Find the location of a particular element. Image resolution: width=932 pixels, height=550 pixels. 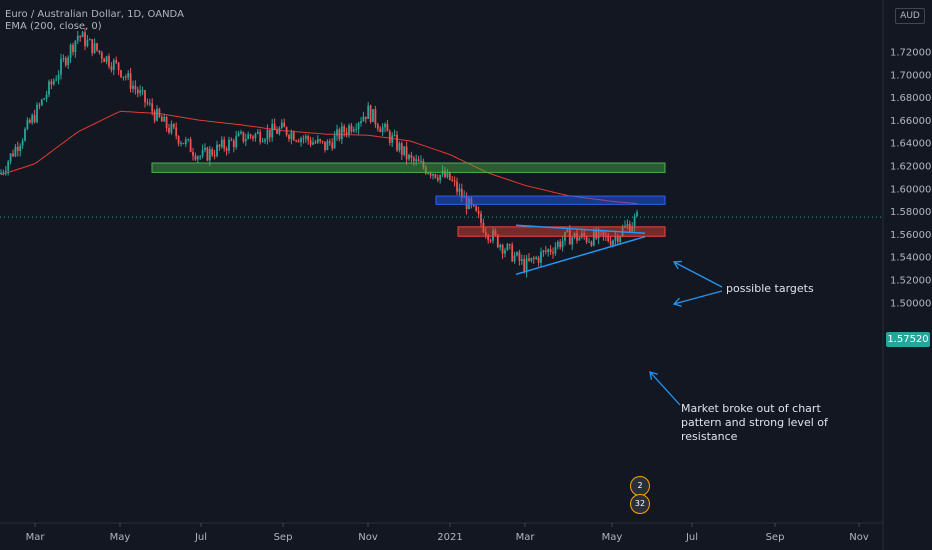

x-tick-label: Mar is located at coordinates (36, 537).